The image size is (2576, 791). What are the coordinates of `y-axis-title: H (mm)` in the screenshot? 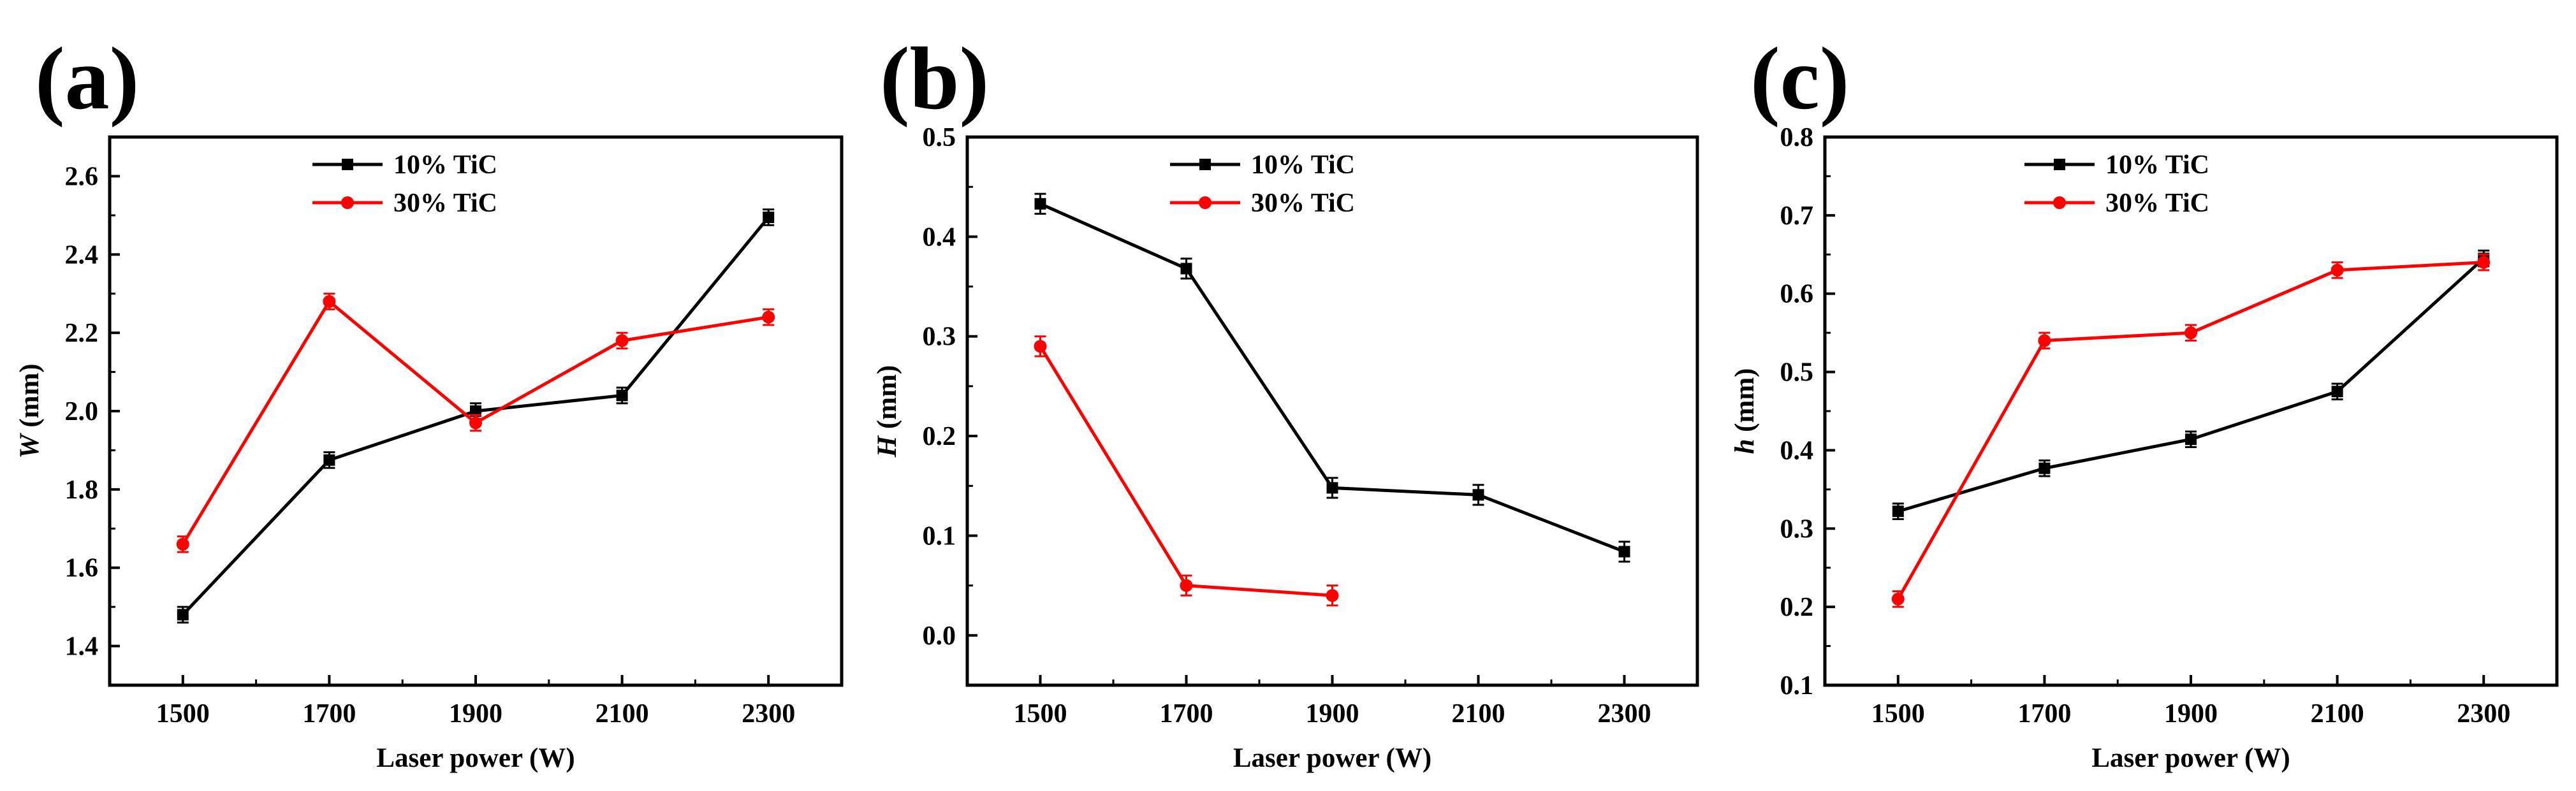 It's located at (887, 411).